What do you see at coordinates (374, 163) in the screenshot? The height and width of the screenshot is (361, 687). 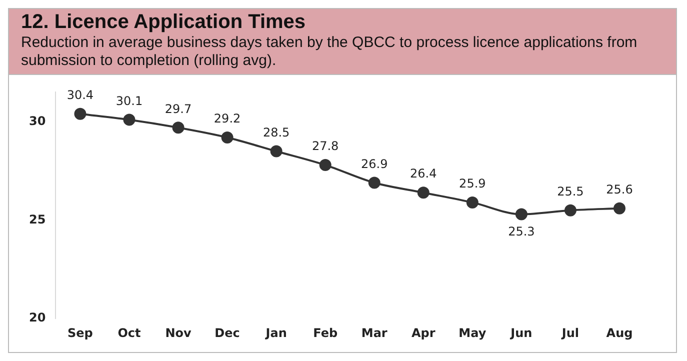 I see `data-label: 26.9` at bounding box center [374, 163].